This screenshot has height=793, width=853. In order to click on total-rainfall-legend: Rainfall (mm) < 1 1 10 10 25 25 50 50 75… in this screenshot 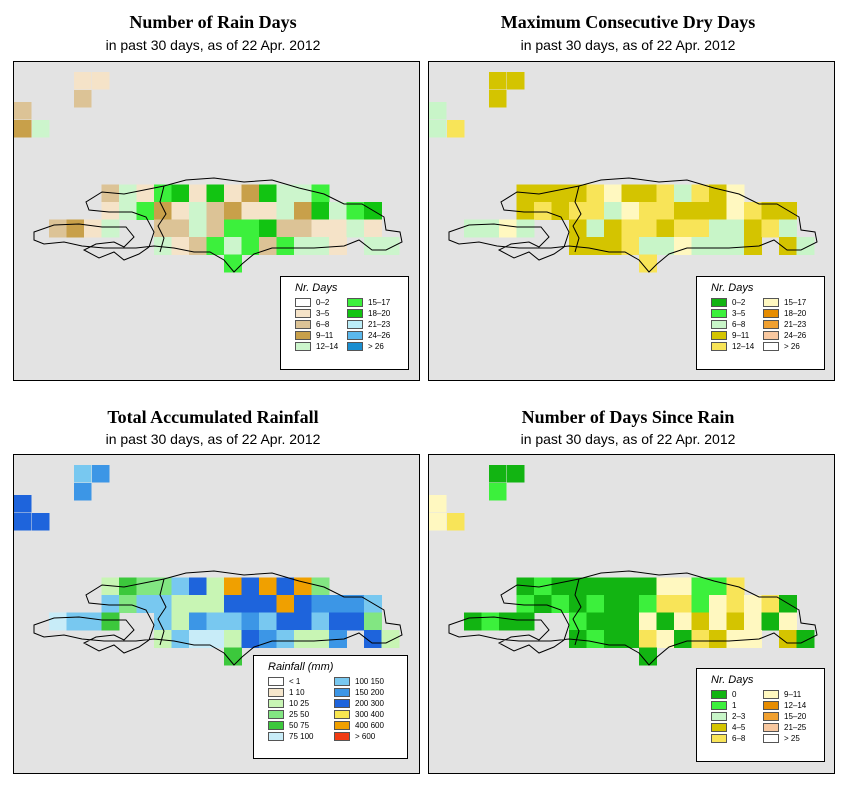, I will do `click(330, 707)`.